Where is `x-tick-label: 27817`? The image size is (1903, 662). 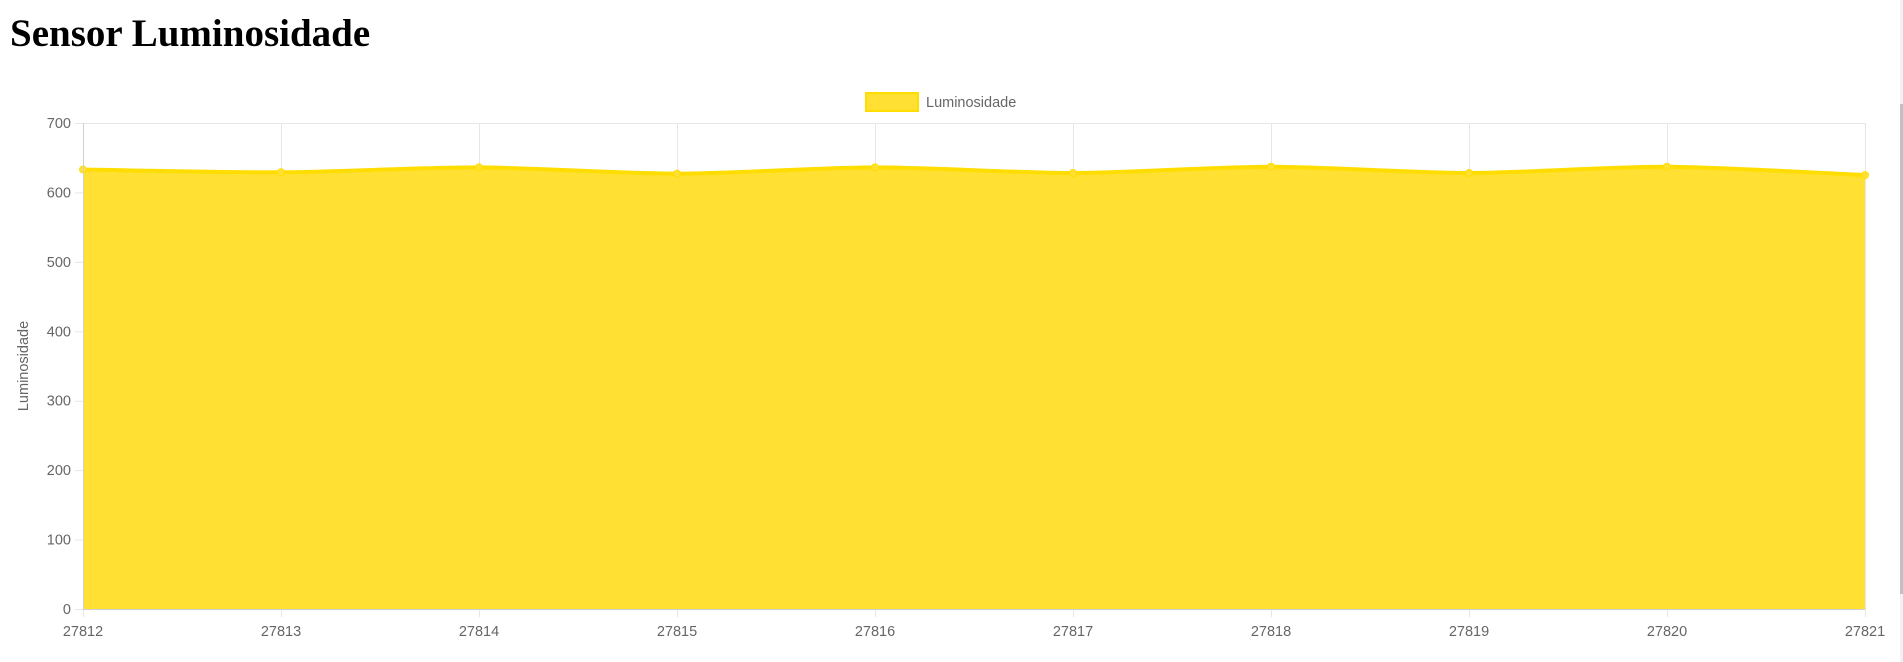
x-tick-label: 27817 is located at coordinates (1073, 632).